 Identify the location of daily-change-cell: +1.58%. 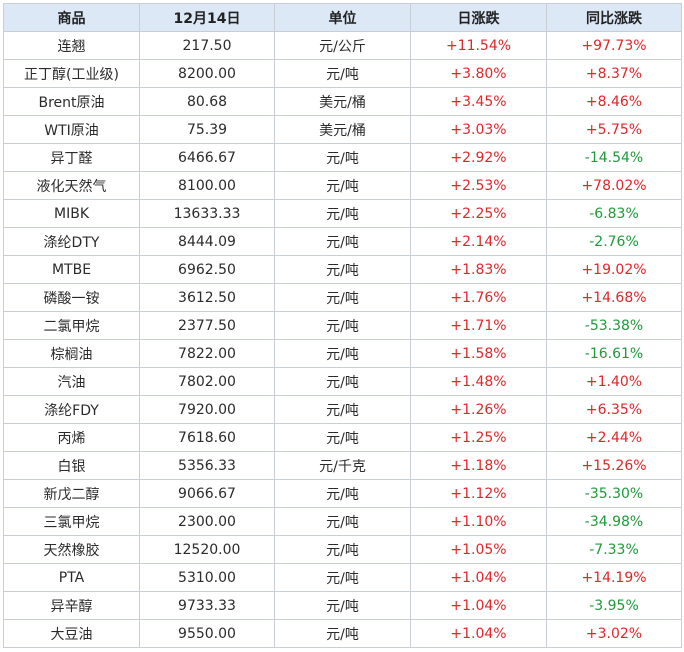
(478, 353).